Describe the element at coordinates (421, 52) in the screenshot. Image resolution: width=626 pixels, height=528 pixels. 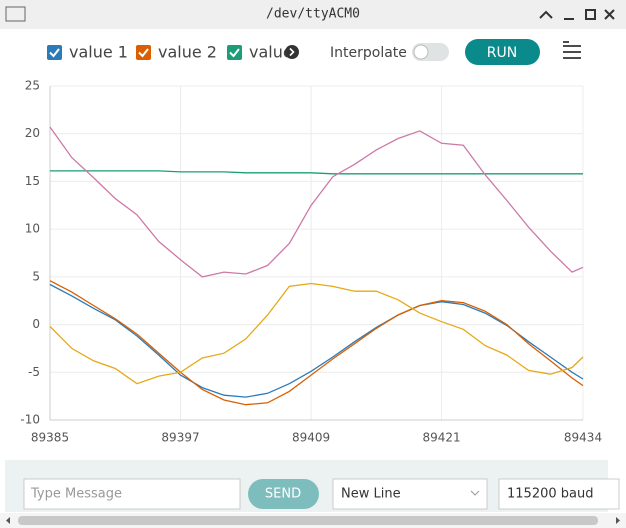
I see `toggle-knob` at that location.